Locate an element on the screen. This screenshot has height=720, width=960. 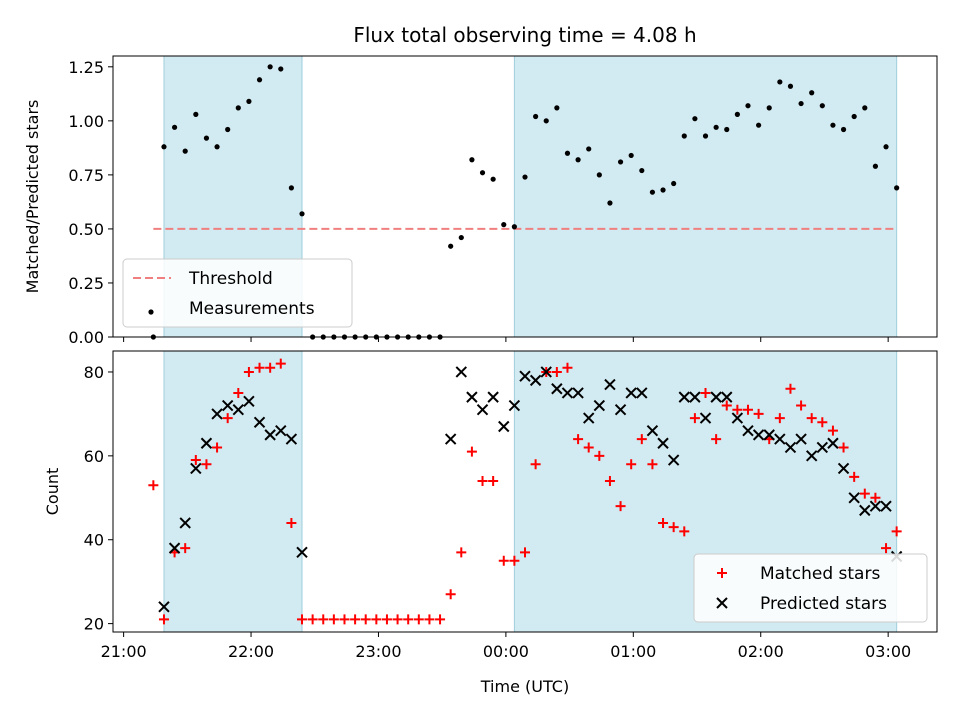
legend-1: Matched stars Predicted stars is located at coordinates (810, 588).